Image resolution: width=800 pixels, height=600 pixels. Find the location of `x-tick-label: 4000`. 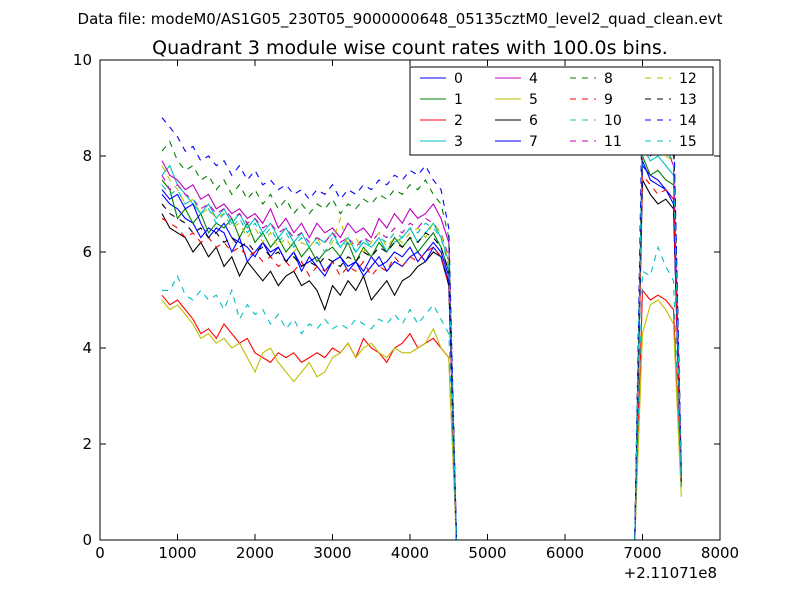

x-tick-label: 4000 is located at coordinates (410, 553).